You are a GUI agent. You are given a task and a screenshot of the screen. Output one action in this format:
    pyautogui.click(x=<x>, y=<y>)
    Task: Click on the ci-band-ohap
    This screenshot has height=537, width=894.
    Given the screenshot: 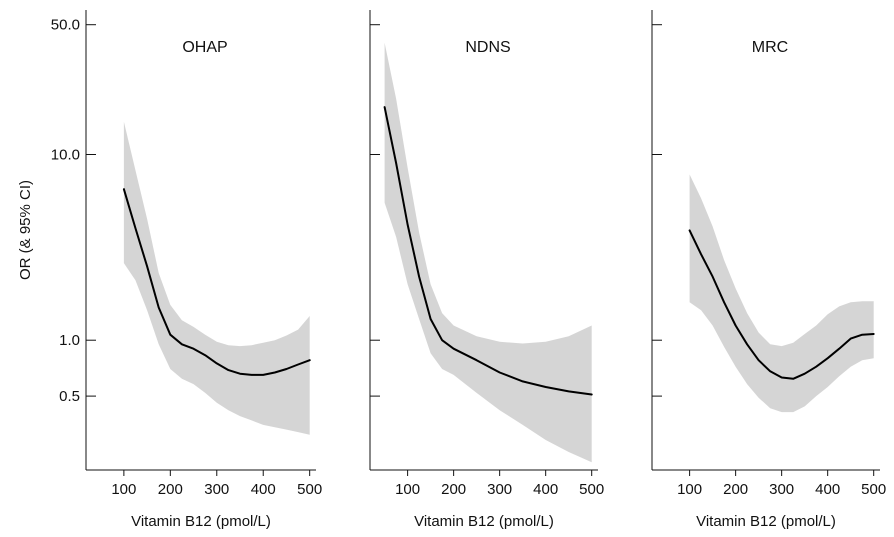 What is the action you would take?
    pyautogui.click(x=216, y=278)
    